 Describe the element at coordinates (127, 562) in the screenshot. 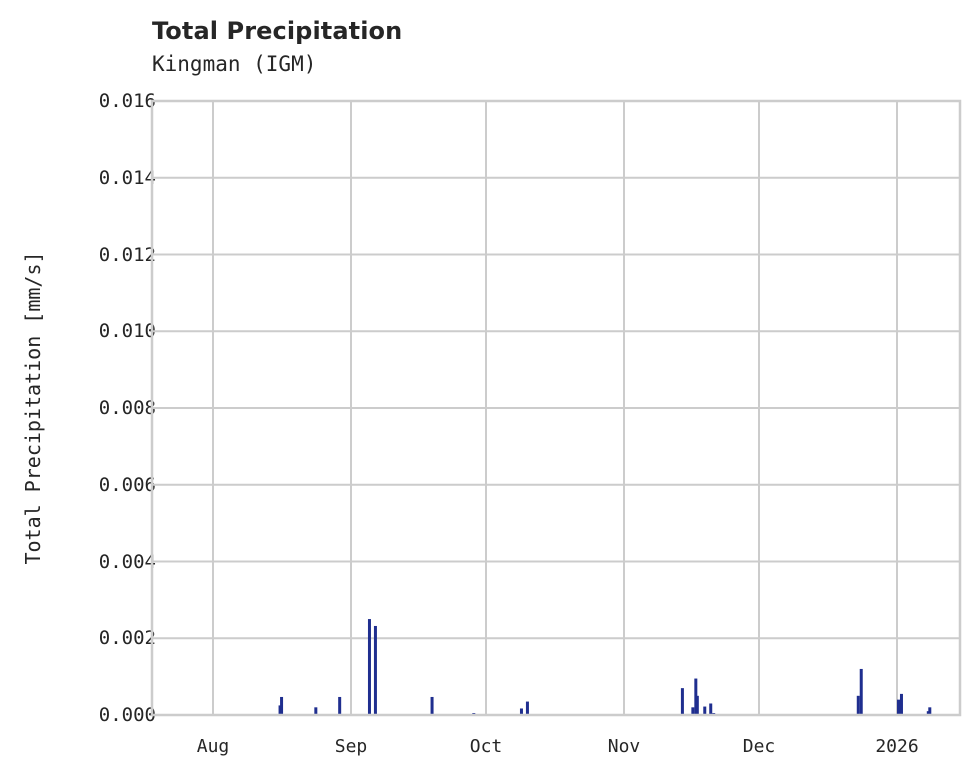

I see `y-tick: 0.004` at that location.